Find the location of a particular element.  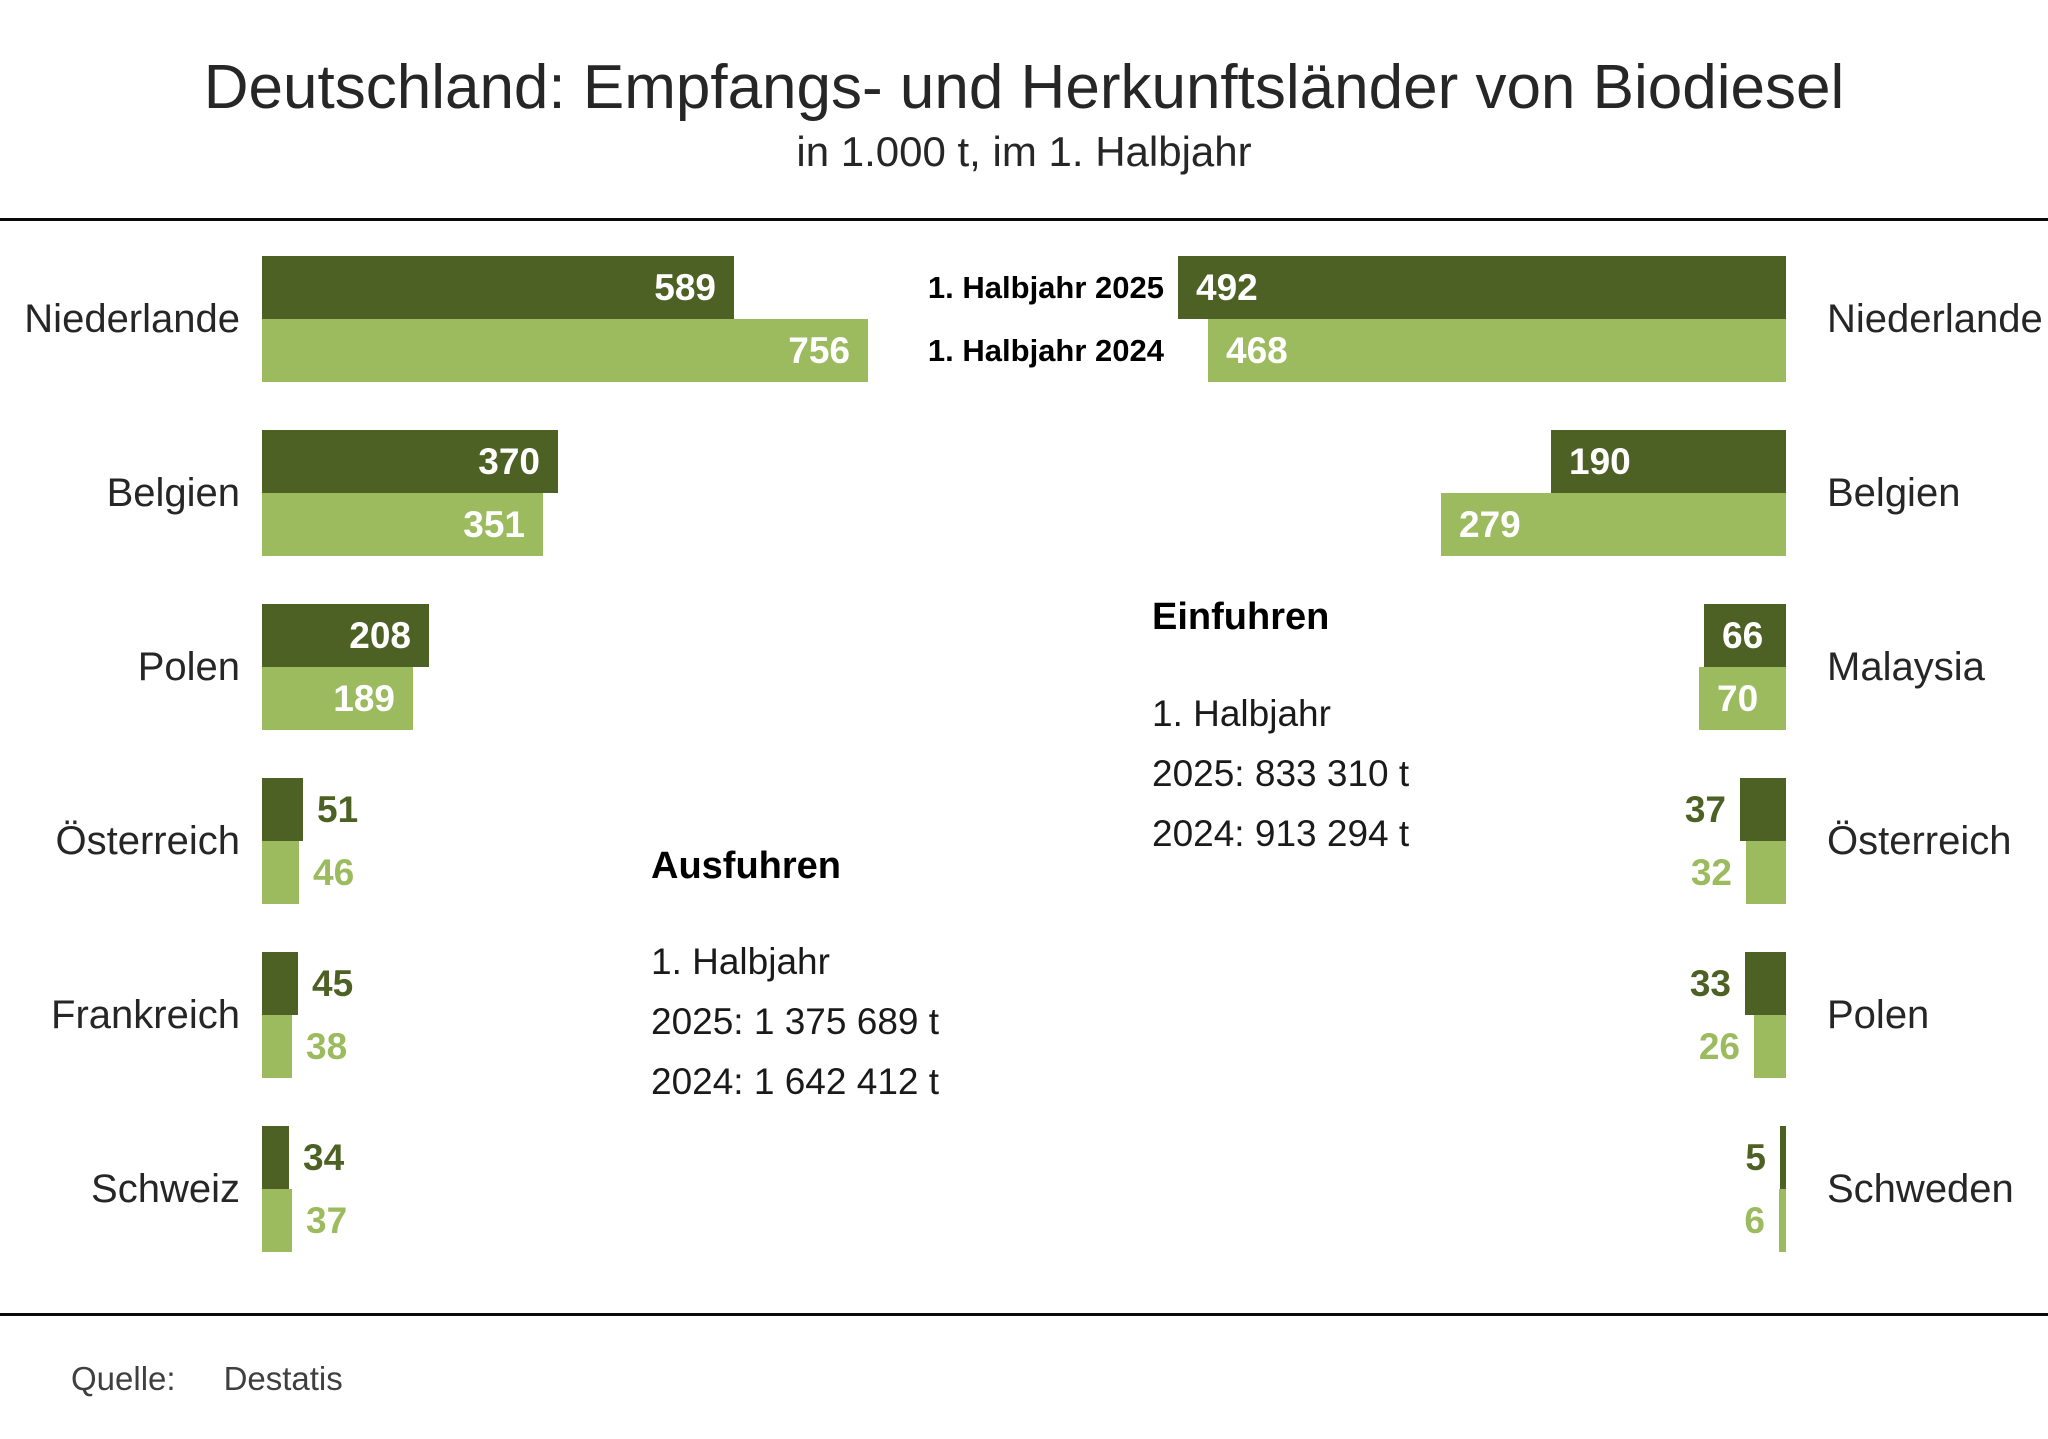

country-label-malaysia: Malaysia is located at coordinates (1906, 667).